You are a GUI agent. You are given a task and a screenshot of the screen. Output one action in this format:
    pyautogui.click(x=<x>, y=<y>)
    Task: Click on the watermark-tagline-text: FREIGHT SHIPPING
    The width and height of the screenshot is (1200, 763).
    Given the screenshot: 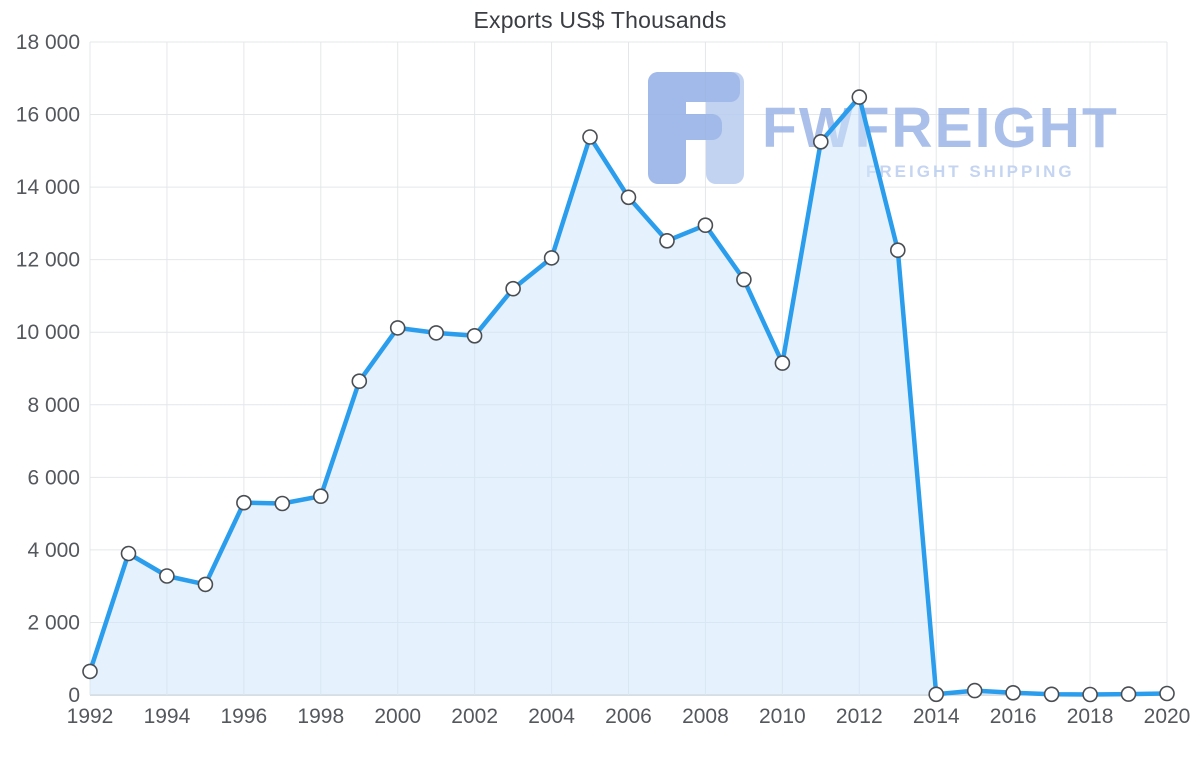 What is the action you would take?
    pyautogui.click(x=970, y=171)
    